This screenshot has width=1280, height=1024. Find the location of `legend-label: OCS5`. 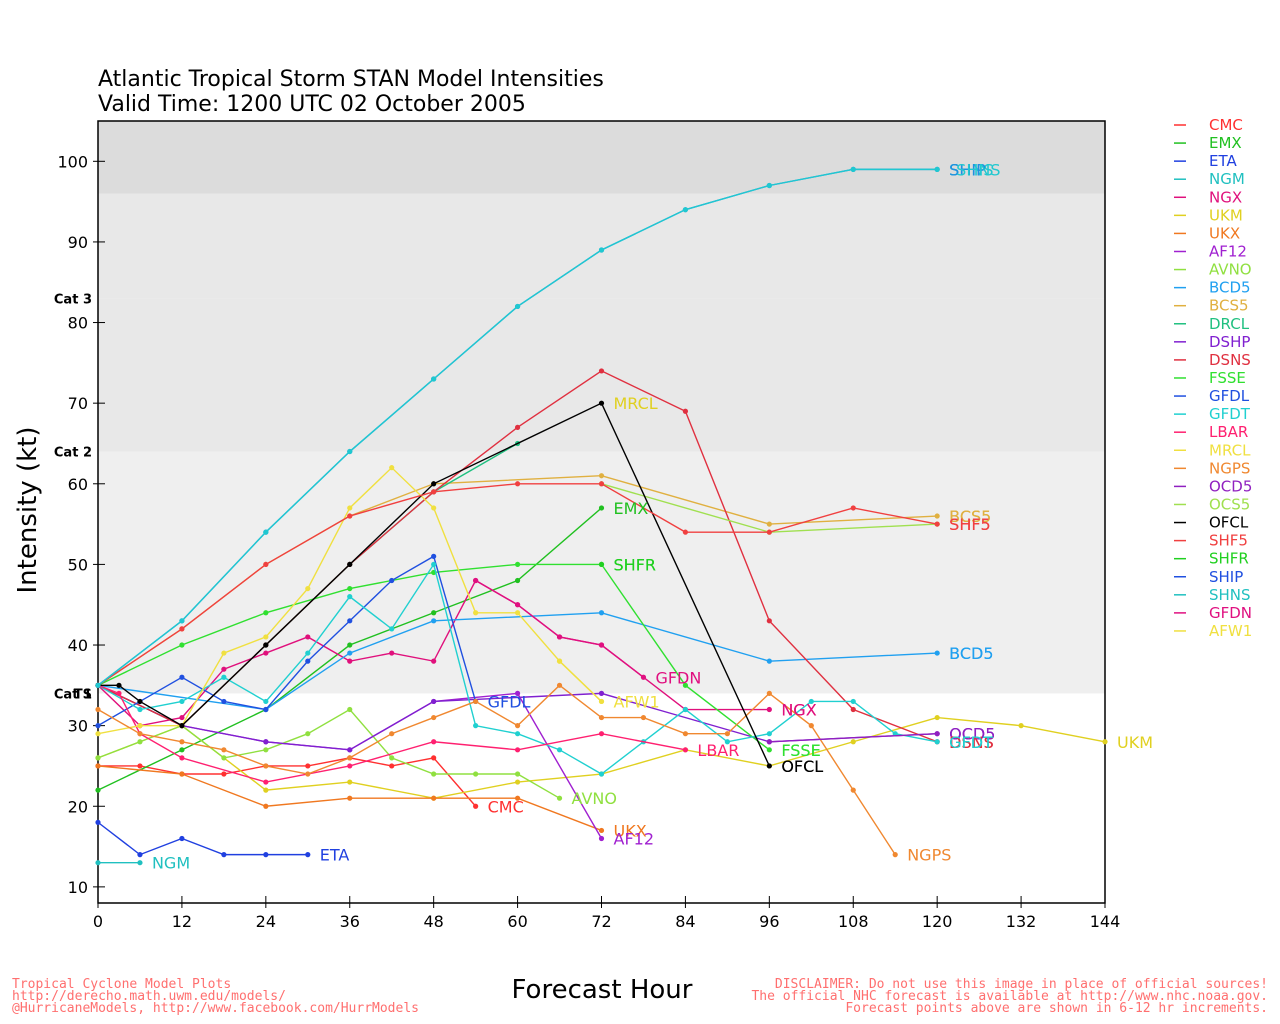

legend-label: OCS5 is located at coordinates (1229, 504).